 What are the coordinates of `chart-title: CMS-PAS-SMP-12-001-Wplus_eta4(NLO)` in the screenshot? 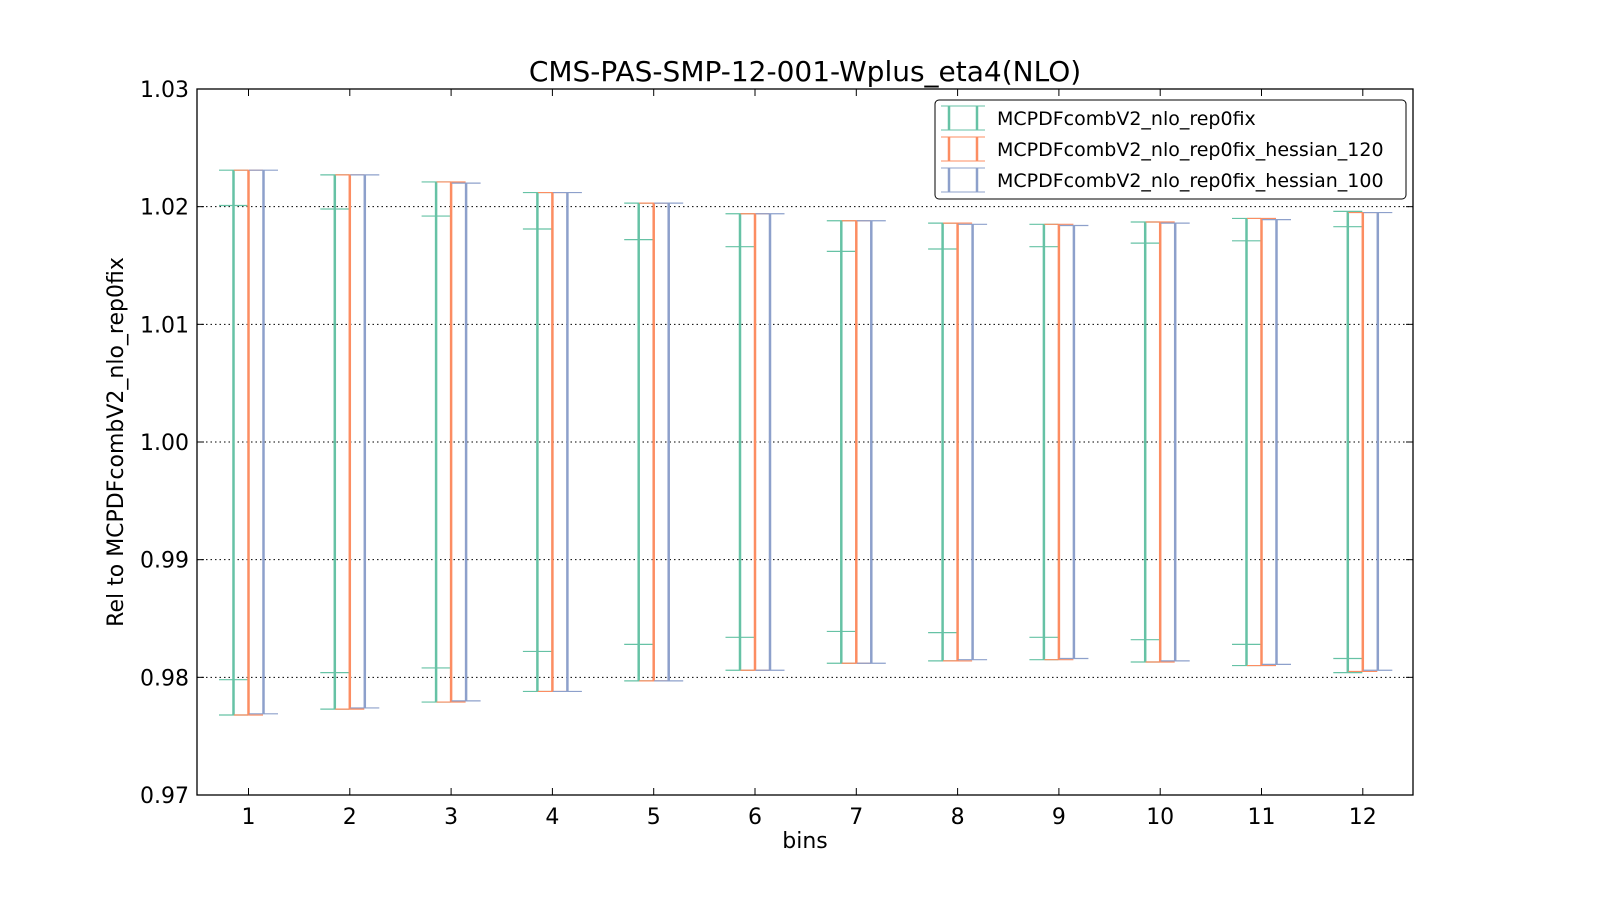 It's located at (805, 71).